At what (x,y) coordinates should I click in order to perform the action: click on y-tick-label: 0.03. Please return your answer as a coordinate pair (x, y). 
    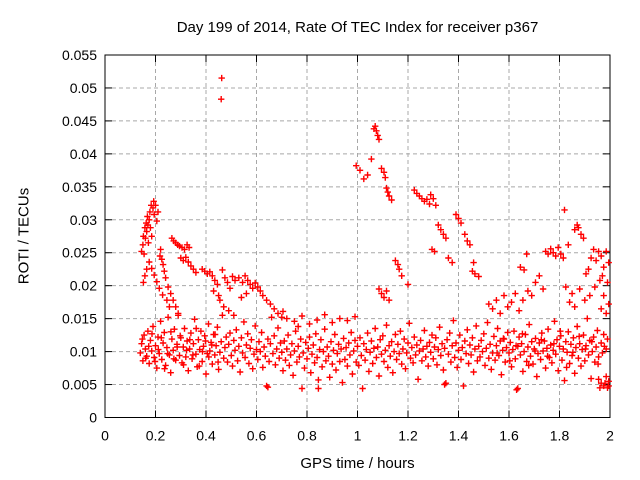
    Looking at the image, I should click on (83, 220).